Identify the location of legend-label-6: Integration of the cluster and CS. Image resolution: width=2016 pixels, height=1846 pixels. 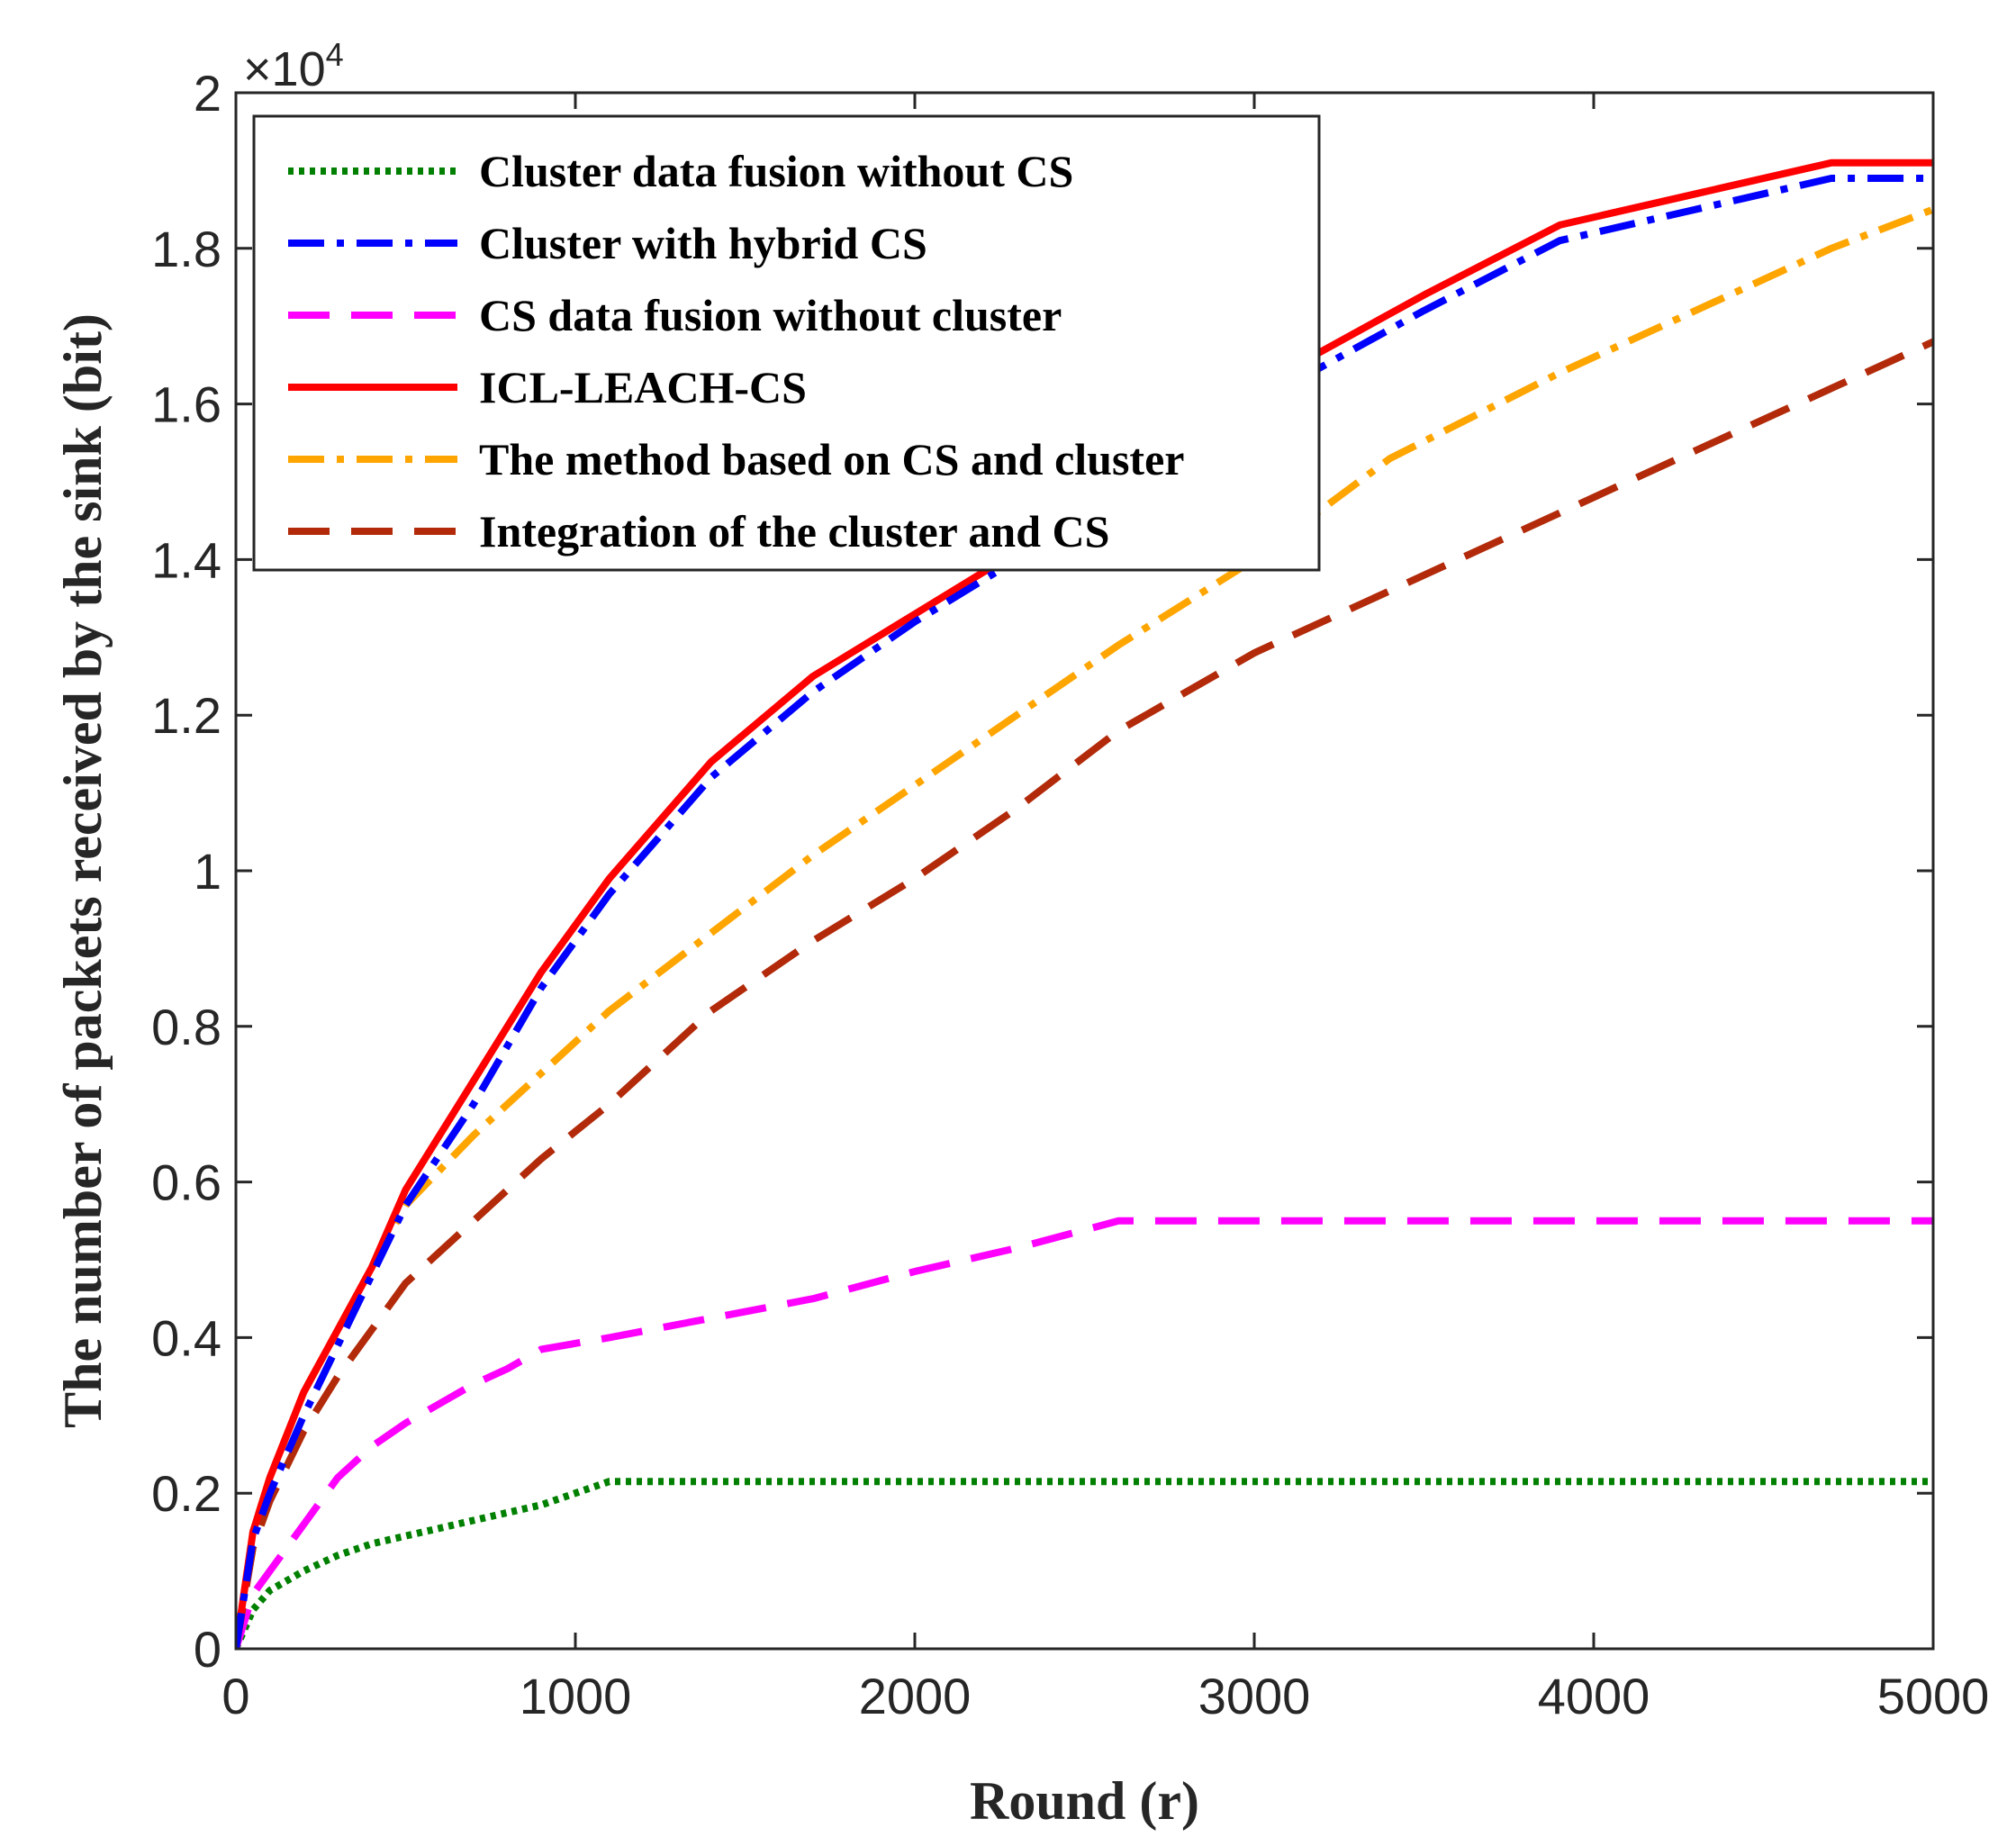
(794, 532).